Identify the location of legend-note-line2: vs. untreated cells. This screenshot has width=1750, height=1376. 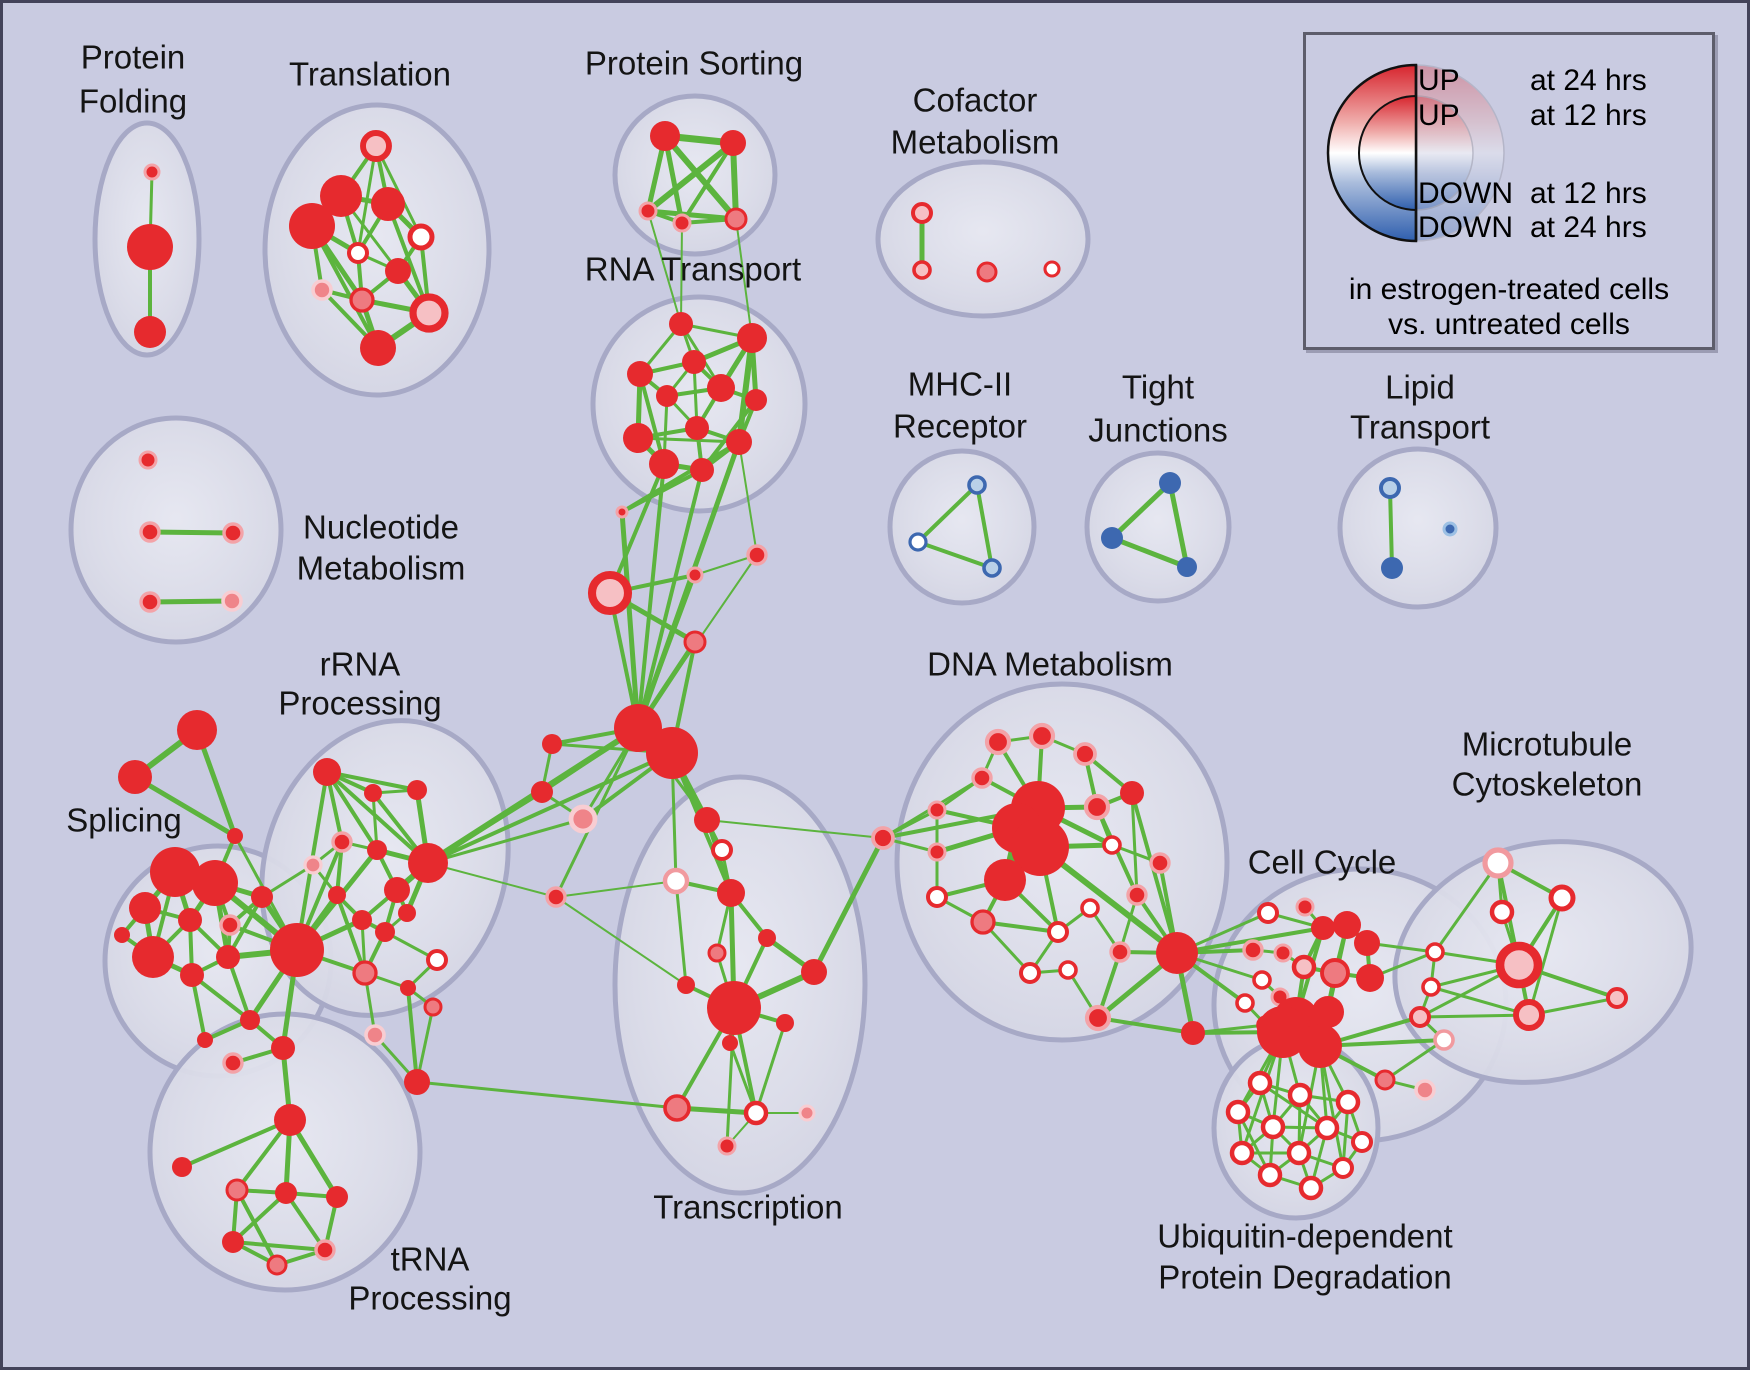
(1509, 324).